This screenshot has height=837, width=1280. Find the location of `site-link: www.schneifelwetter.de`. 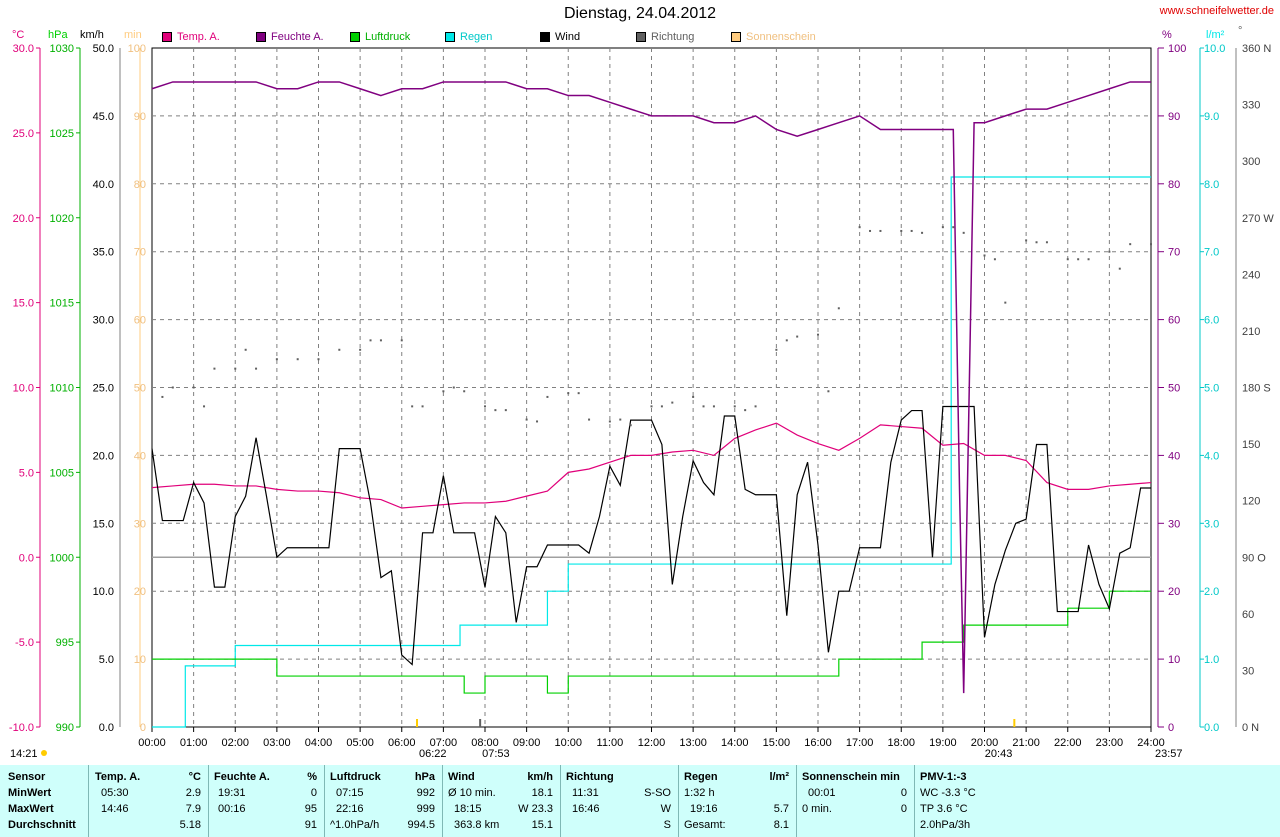

site-link: www.schneifelwetter.de is located at coordinates (1216, 11).